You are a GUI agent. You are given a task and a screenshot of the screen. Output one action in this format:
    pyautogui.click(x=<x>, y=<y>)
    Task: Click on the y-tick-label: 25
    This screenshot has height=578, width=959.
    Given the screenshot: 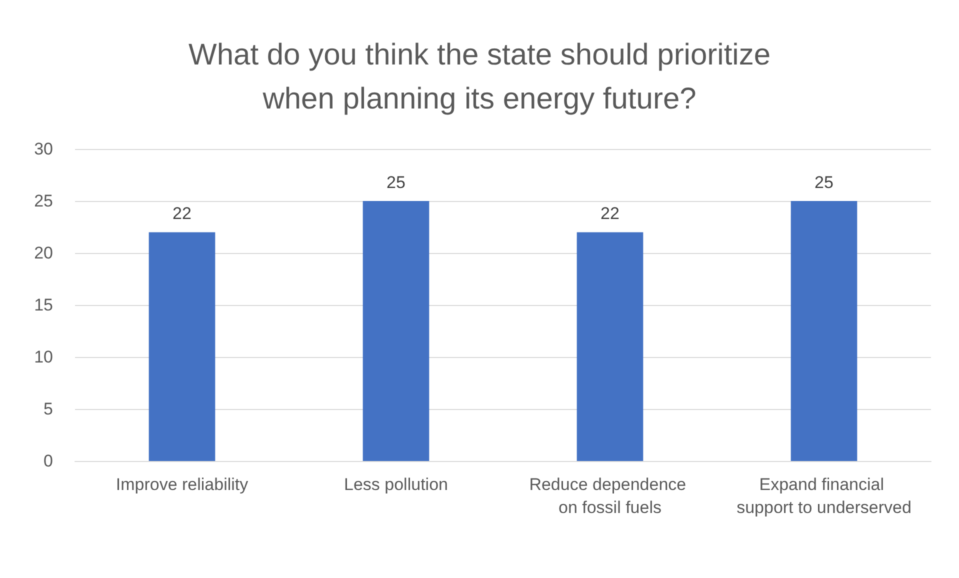 What is the action you would take?
    pyautogui.click(x=43, y=201)
    